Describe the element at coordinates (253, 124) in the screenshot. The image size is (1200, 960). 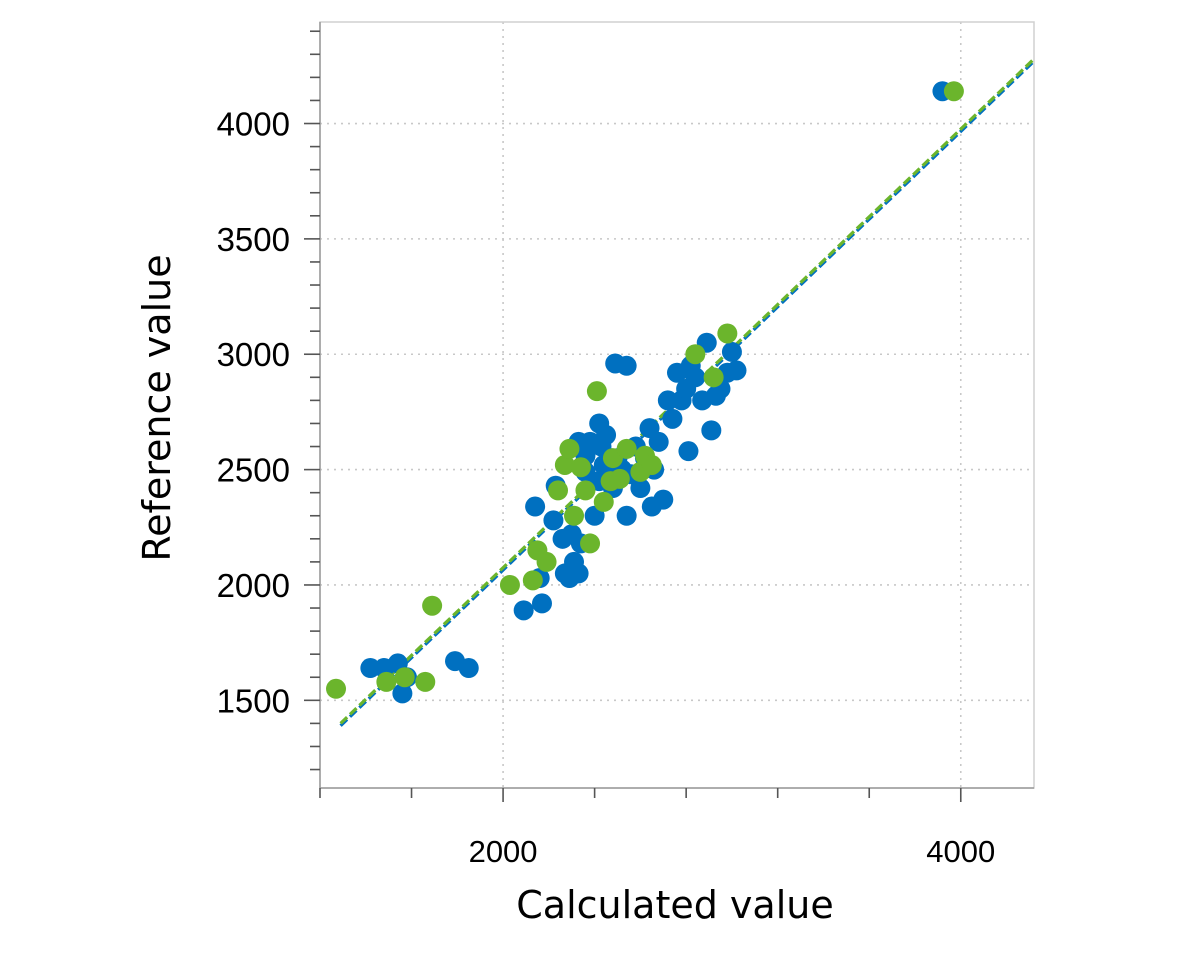
I see `y-tick-label: 4000` at that location.